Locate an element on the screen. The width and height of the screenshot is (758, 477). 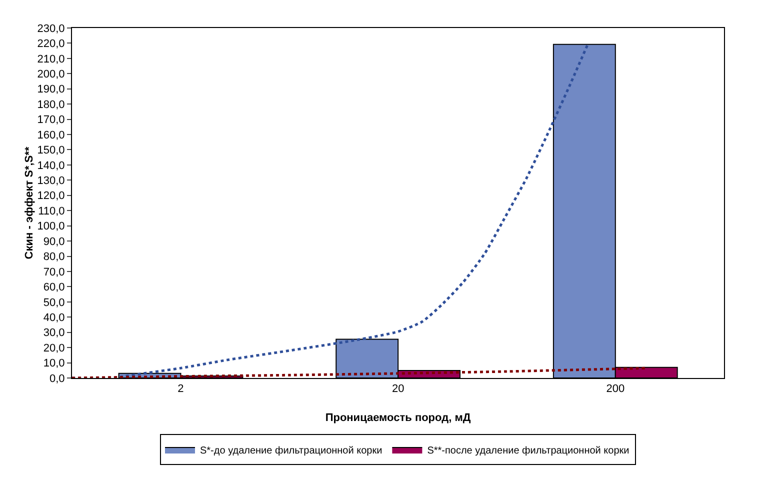
y-tick-label: 110,0 is located at coordinates (51, 211).